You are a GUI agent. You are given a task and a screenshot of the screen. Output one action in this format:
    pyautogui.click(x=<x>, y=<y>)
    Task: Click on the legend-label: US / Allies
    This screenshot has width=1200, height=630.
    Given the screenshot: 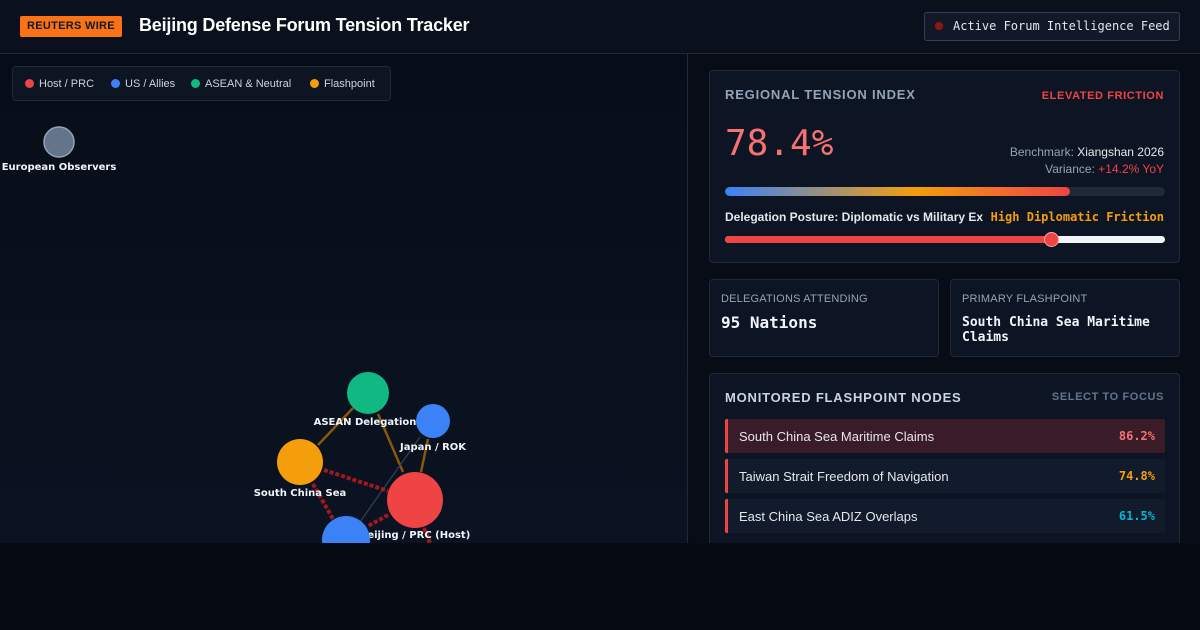 What is the action you would take?
    pyautogui.click(x=150, y=84)
    